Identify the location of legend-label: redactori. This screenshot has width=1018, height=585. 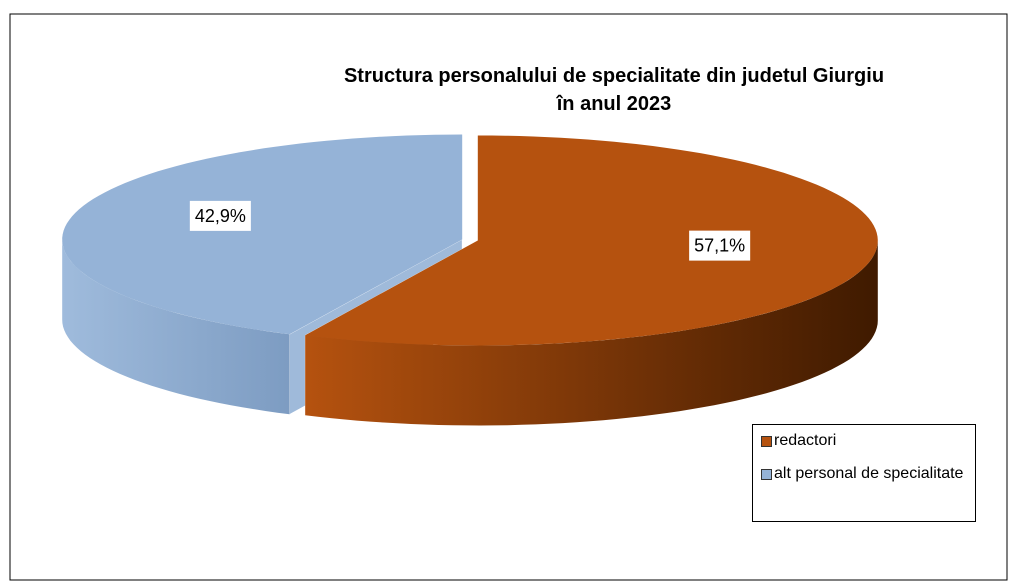
(805, 440).